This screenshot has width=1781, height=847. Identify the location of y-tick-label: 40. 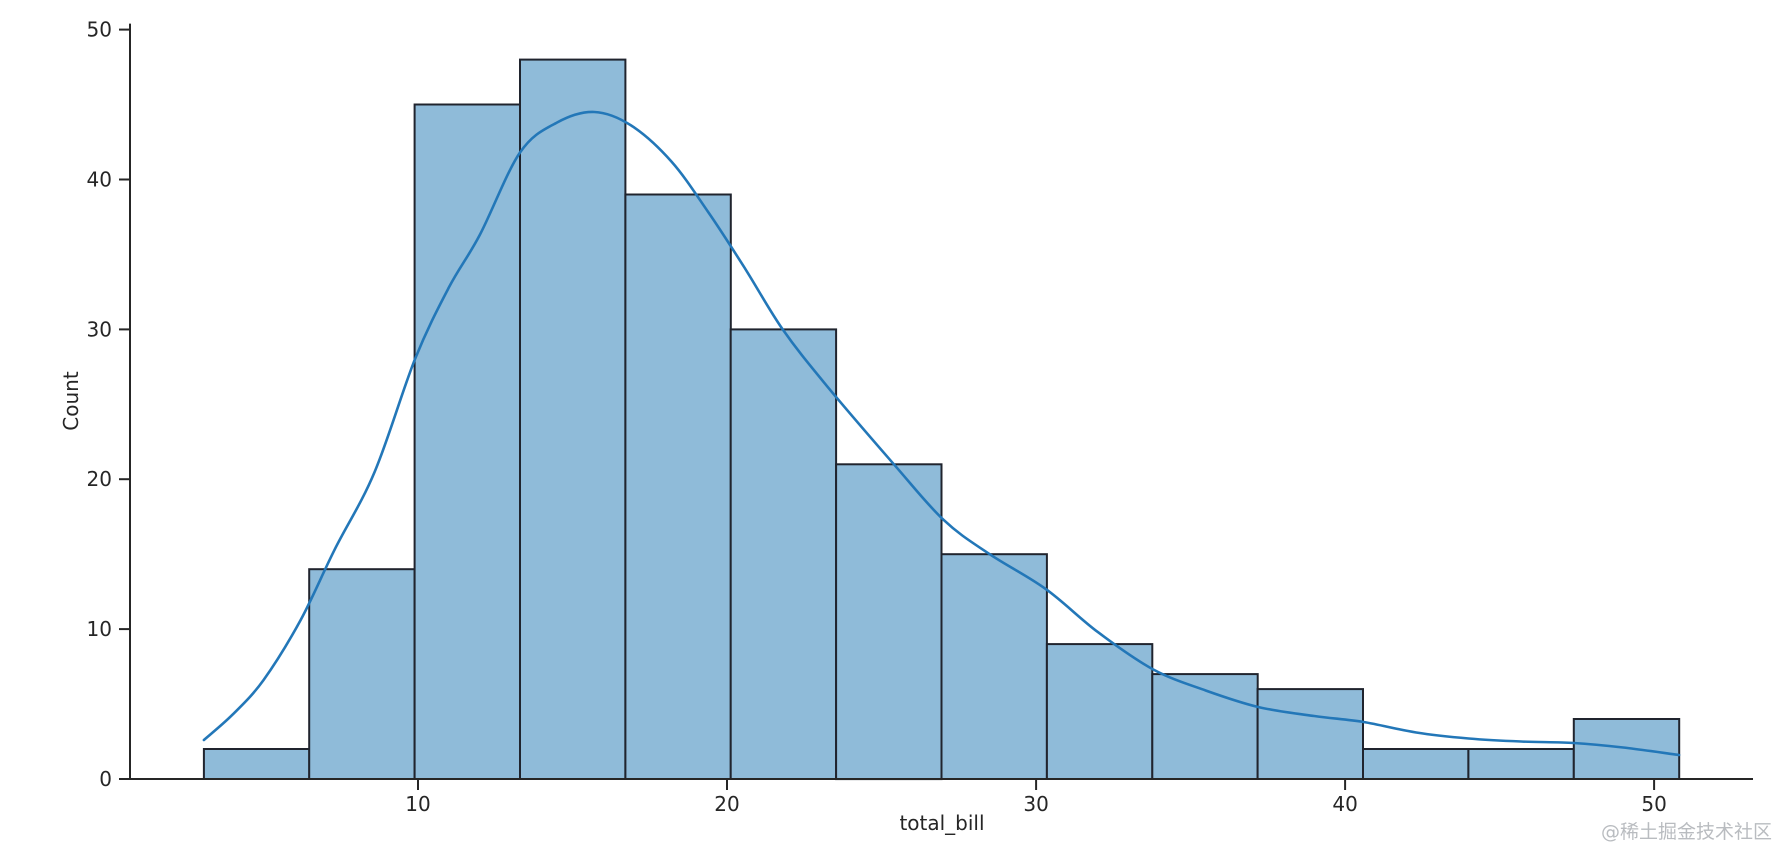
(99, 180).